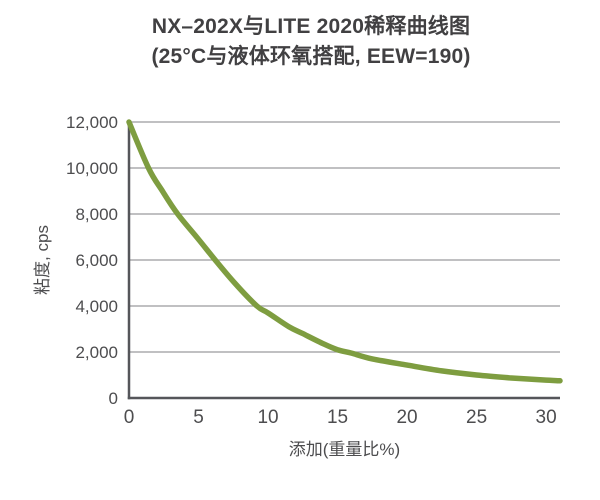 This screenshot has height=500, width=600. What do you see at coordinates (406, 417) in the screenshot?
I see `x-tick-label: 20` at bounding box center [406, 417].